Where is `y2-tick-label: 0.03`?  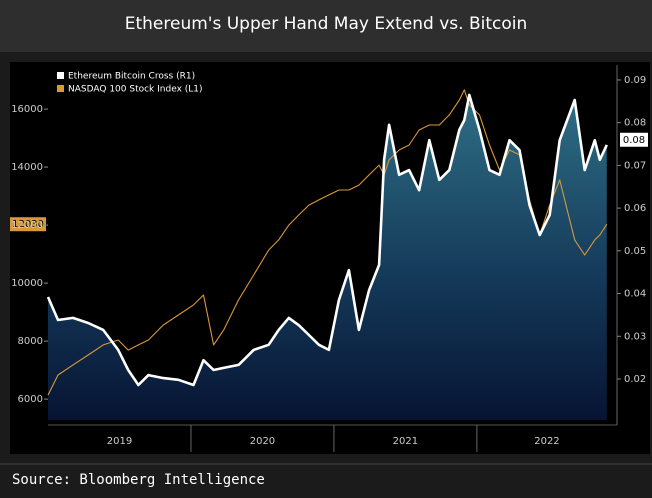
y2-tick-label: 0.03 is located at coordinates (635, 336).